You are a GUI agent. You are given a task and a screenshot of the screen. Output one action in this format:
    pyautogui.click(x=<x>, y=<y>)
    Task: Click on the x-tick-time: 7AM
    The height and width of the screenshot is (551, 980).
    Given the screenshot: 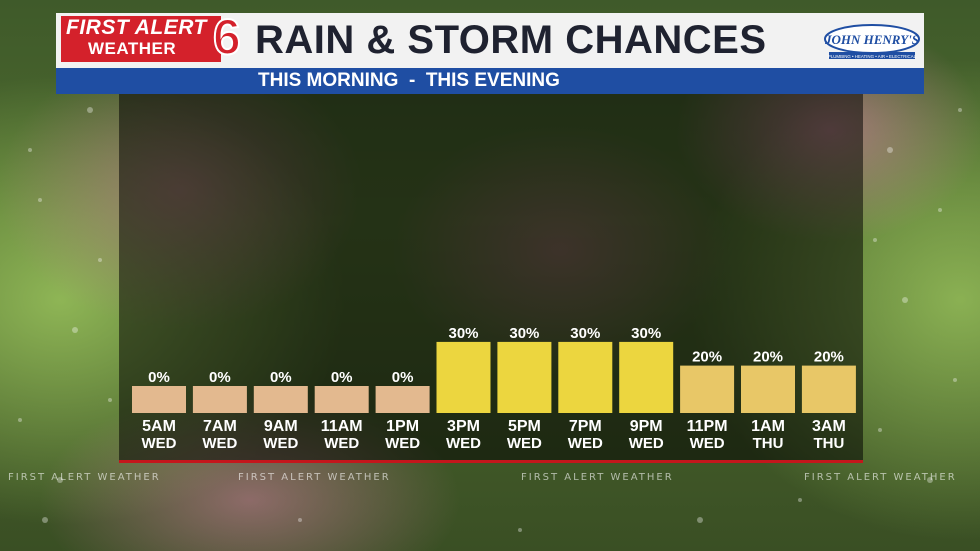 What is the action you would take?
    pyautogui.click(x=220, y=426)
    